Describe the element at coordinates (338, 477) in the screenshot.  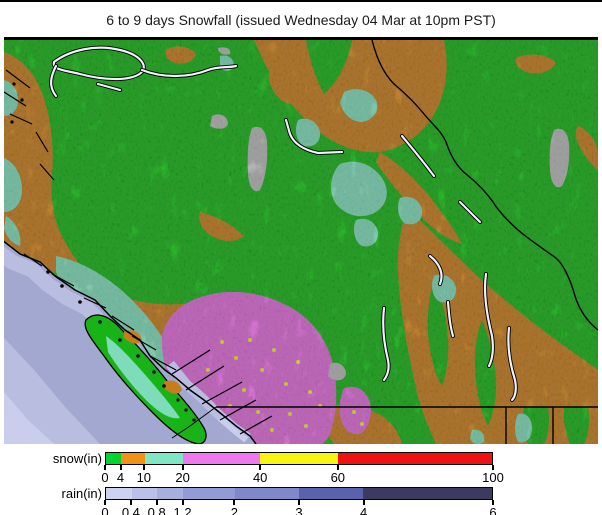
I see `snow-tick-label: 60` at that location.